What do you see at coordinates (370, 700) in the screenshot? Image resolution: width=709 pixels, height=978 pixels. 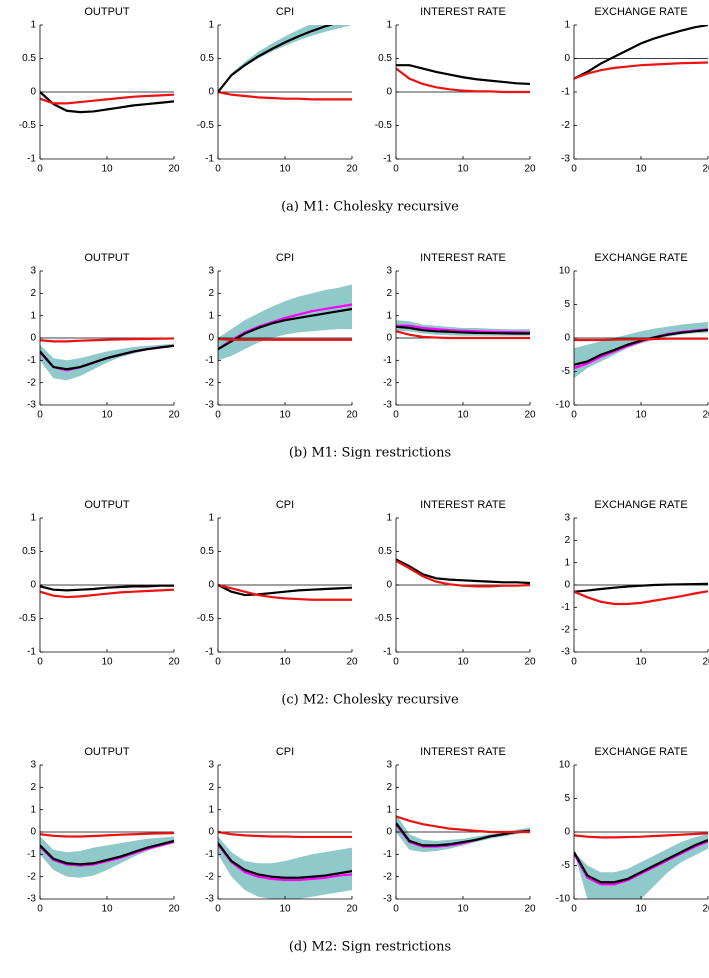 I see `caption: (c) M2: Cholesky recursive` at bounding box center [370, 700].